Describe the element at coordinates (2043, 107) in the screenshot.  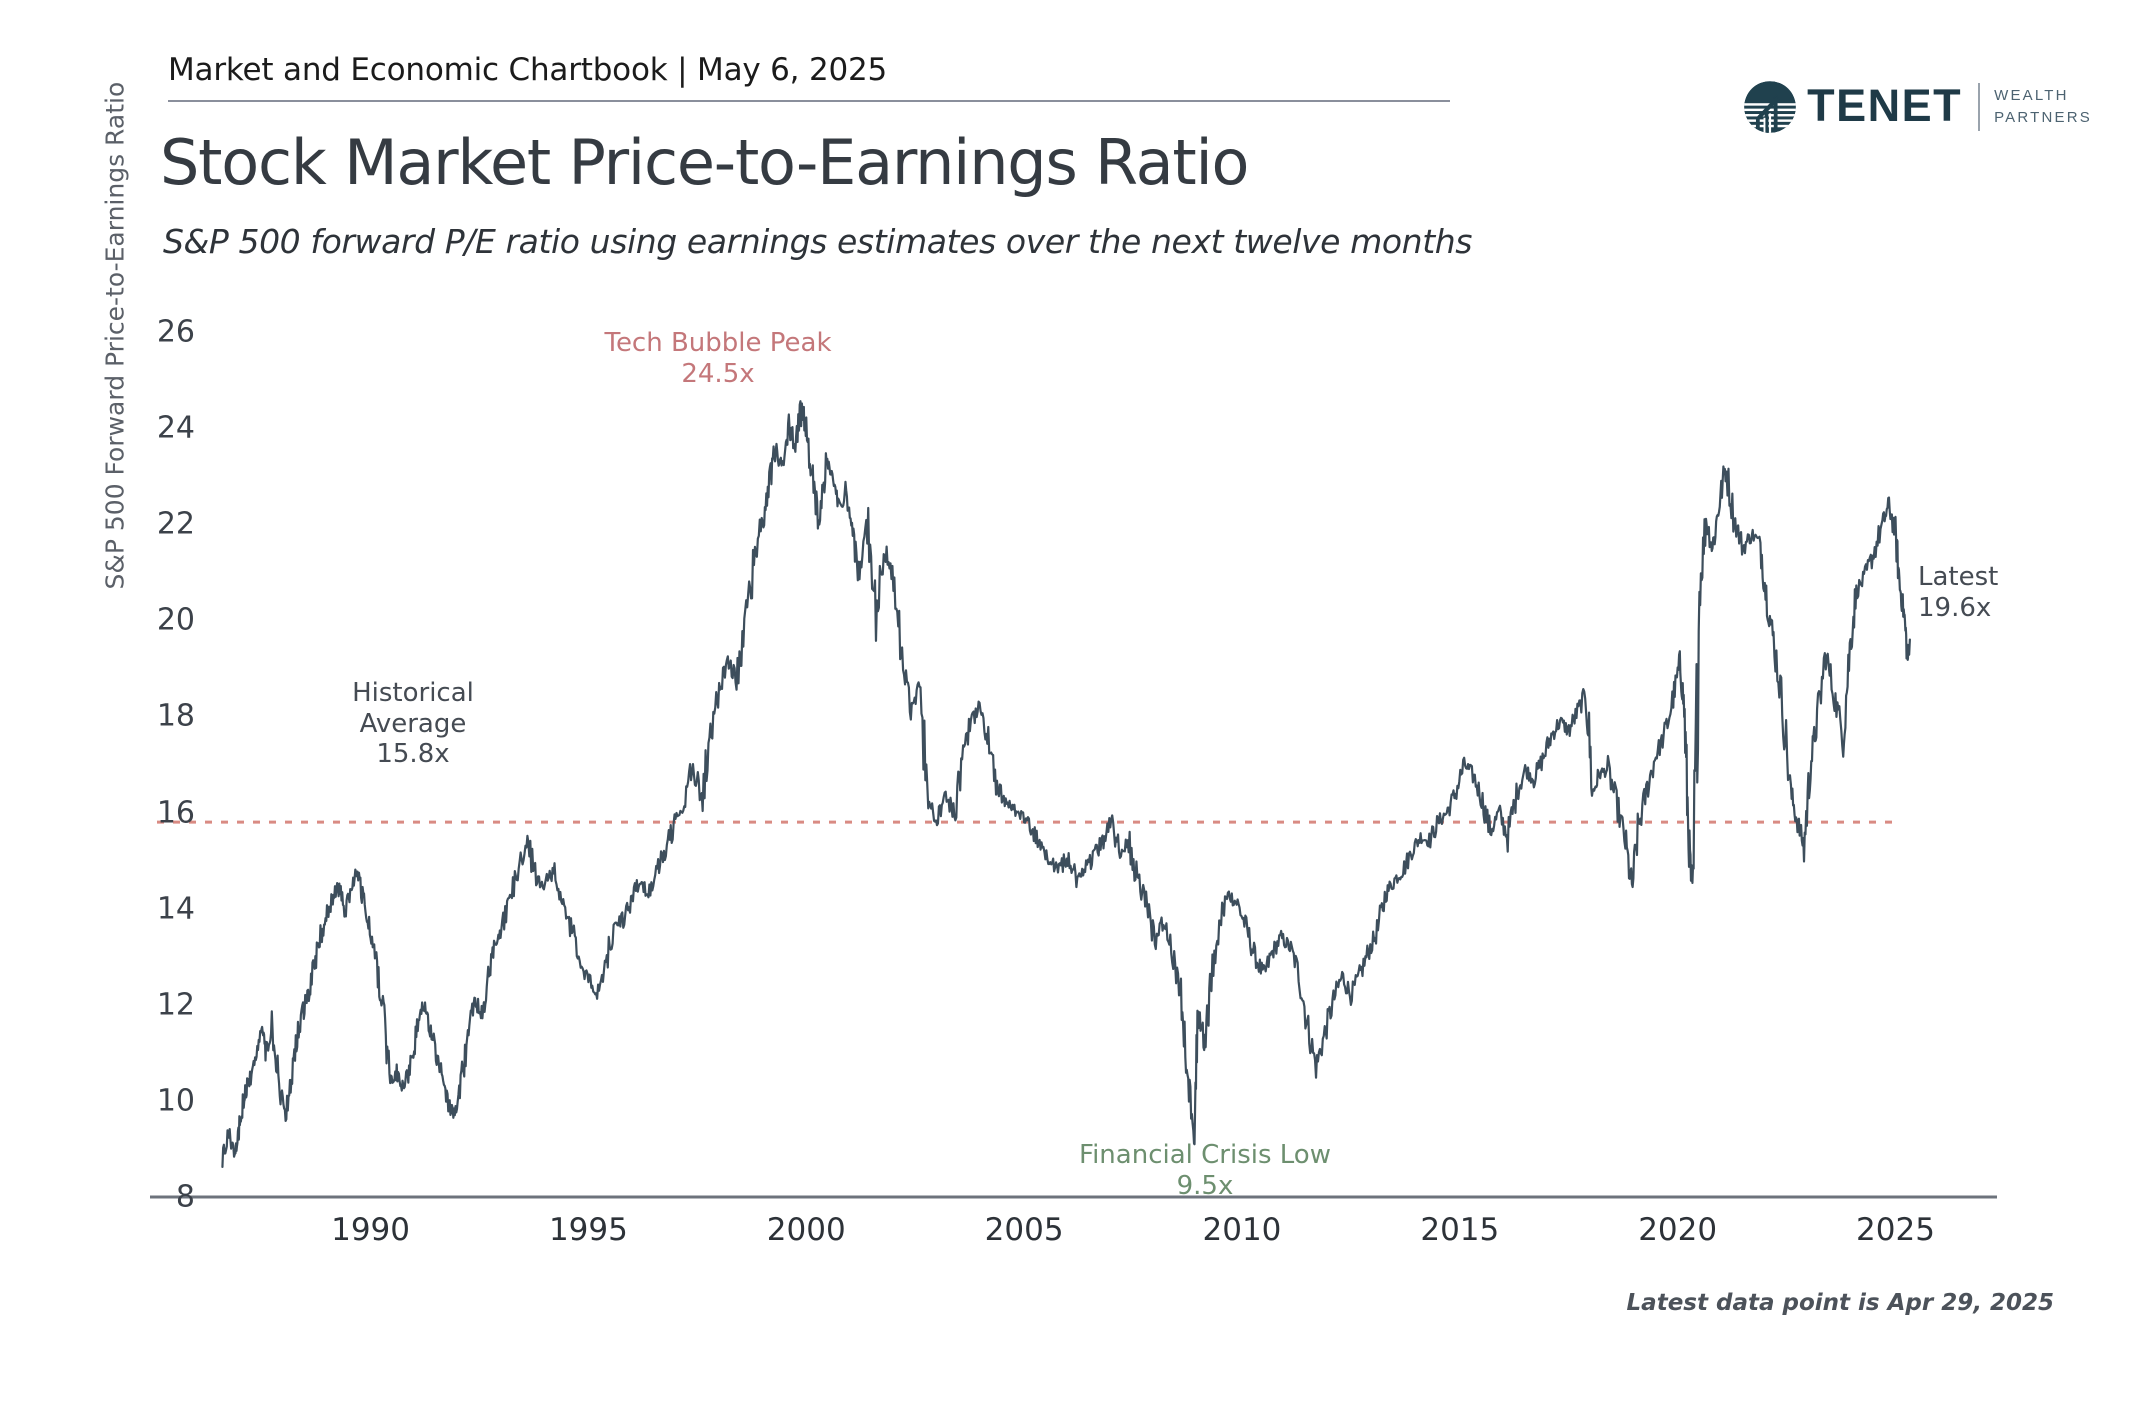
I see `logo-subtitle: WEALTH PARTNERS` at that location.